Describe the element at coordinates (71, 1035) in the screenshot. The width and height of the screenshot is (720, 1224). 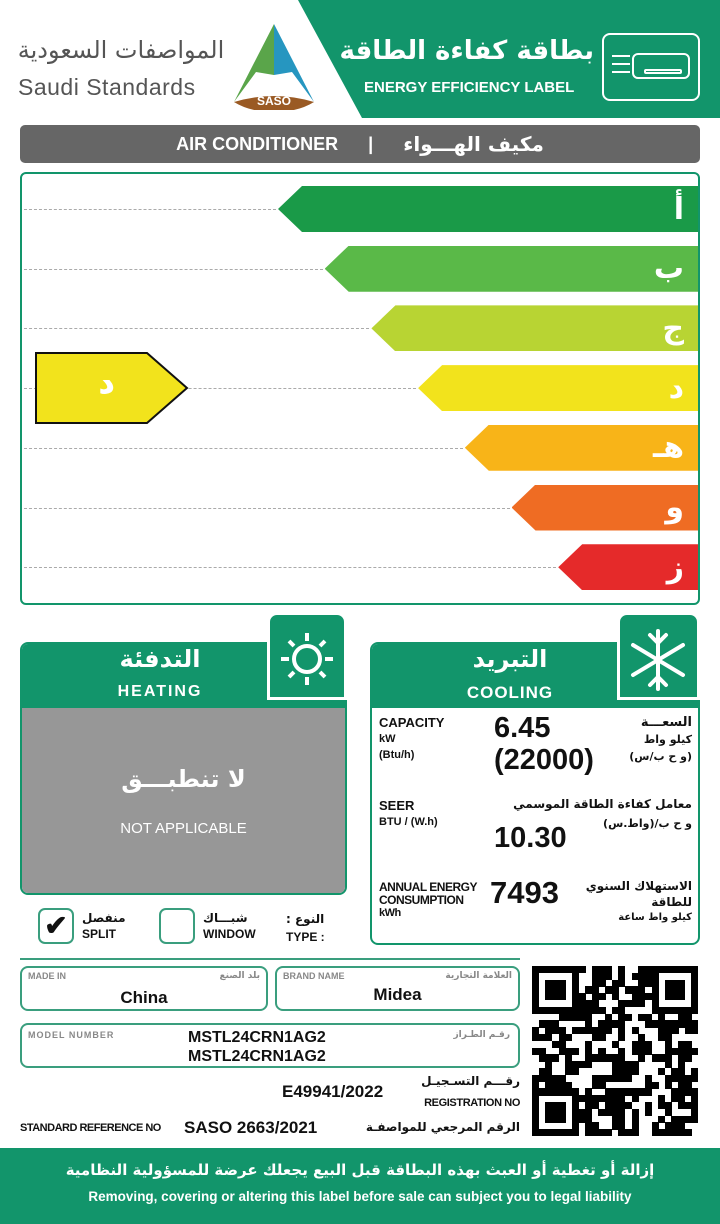
I see `model-label: MODEL NUMBER` at that location.